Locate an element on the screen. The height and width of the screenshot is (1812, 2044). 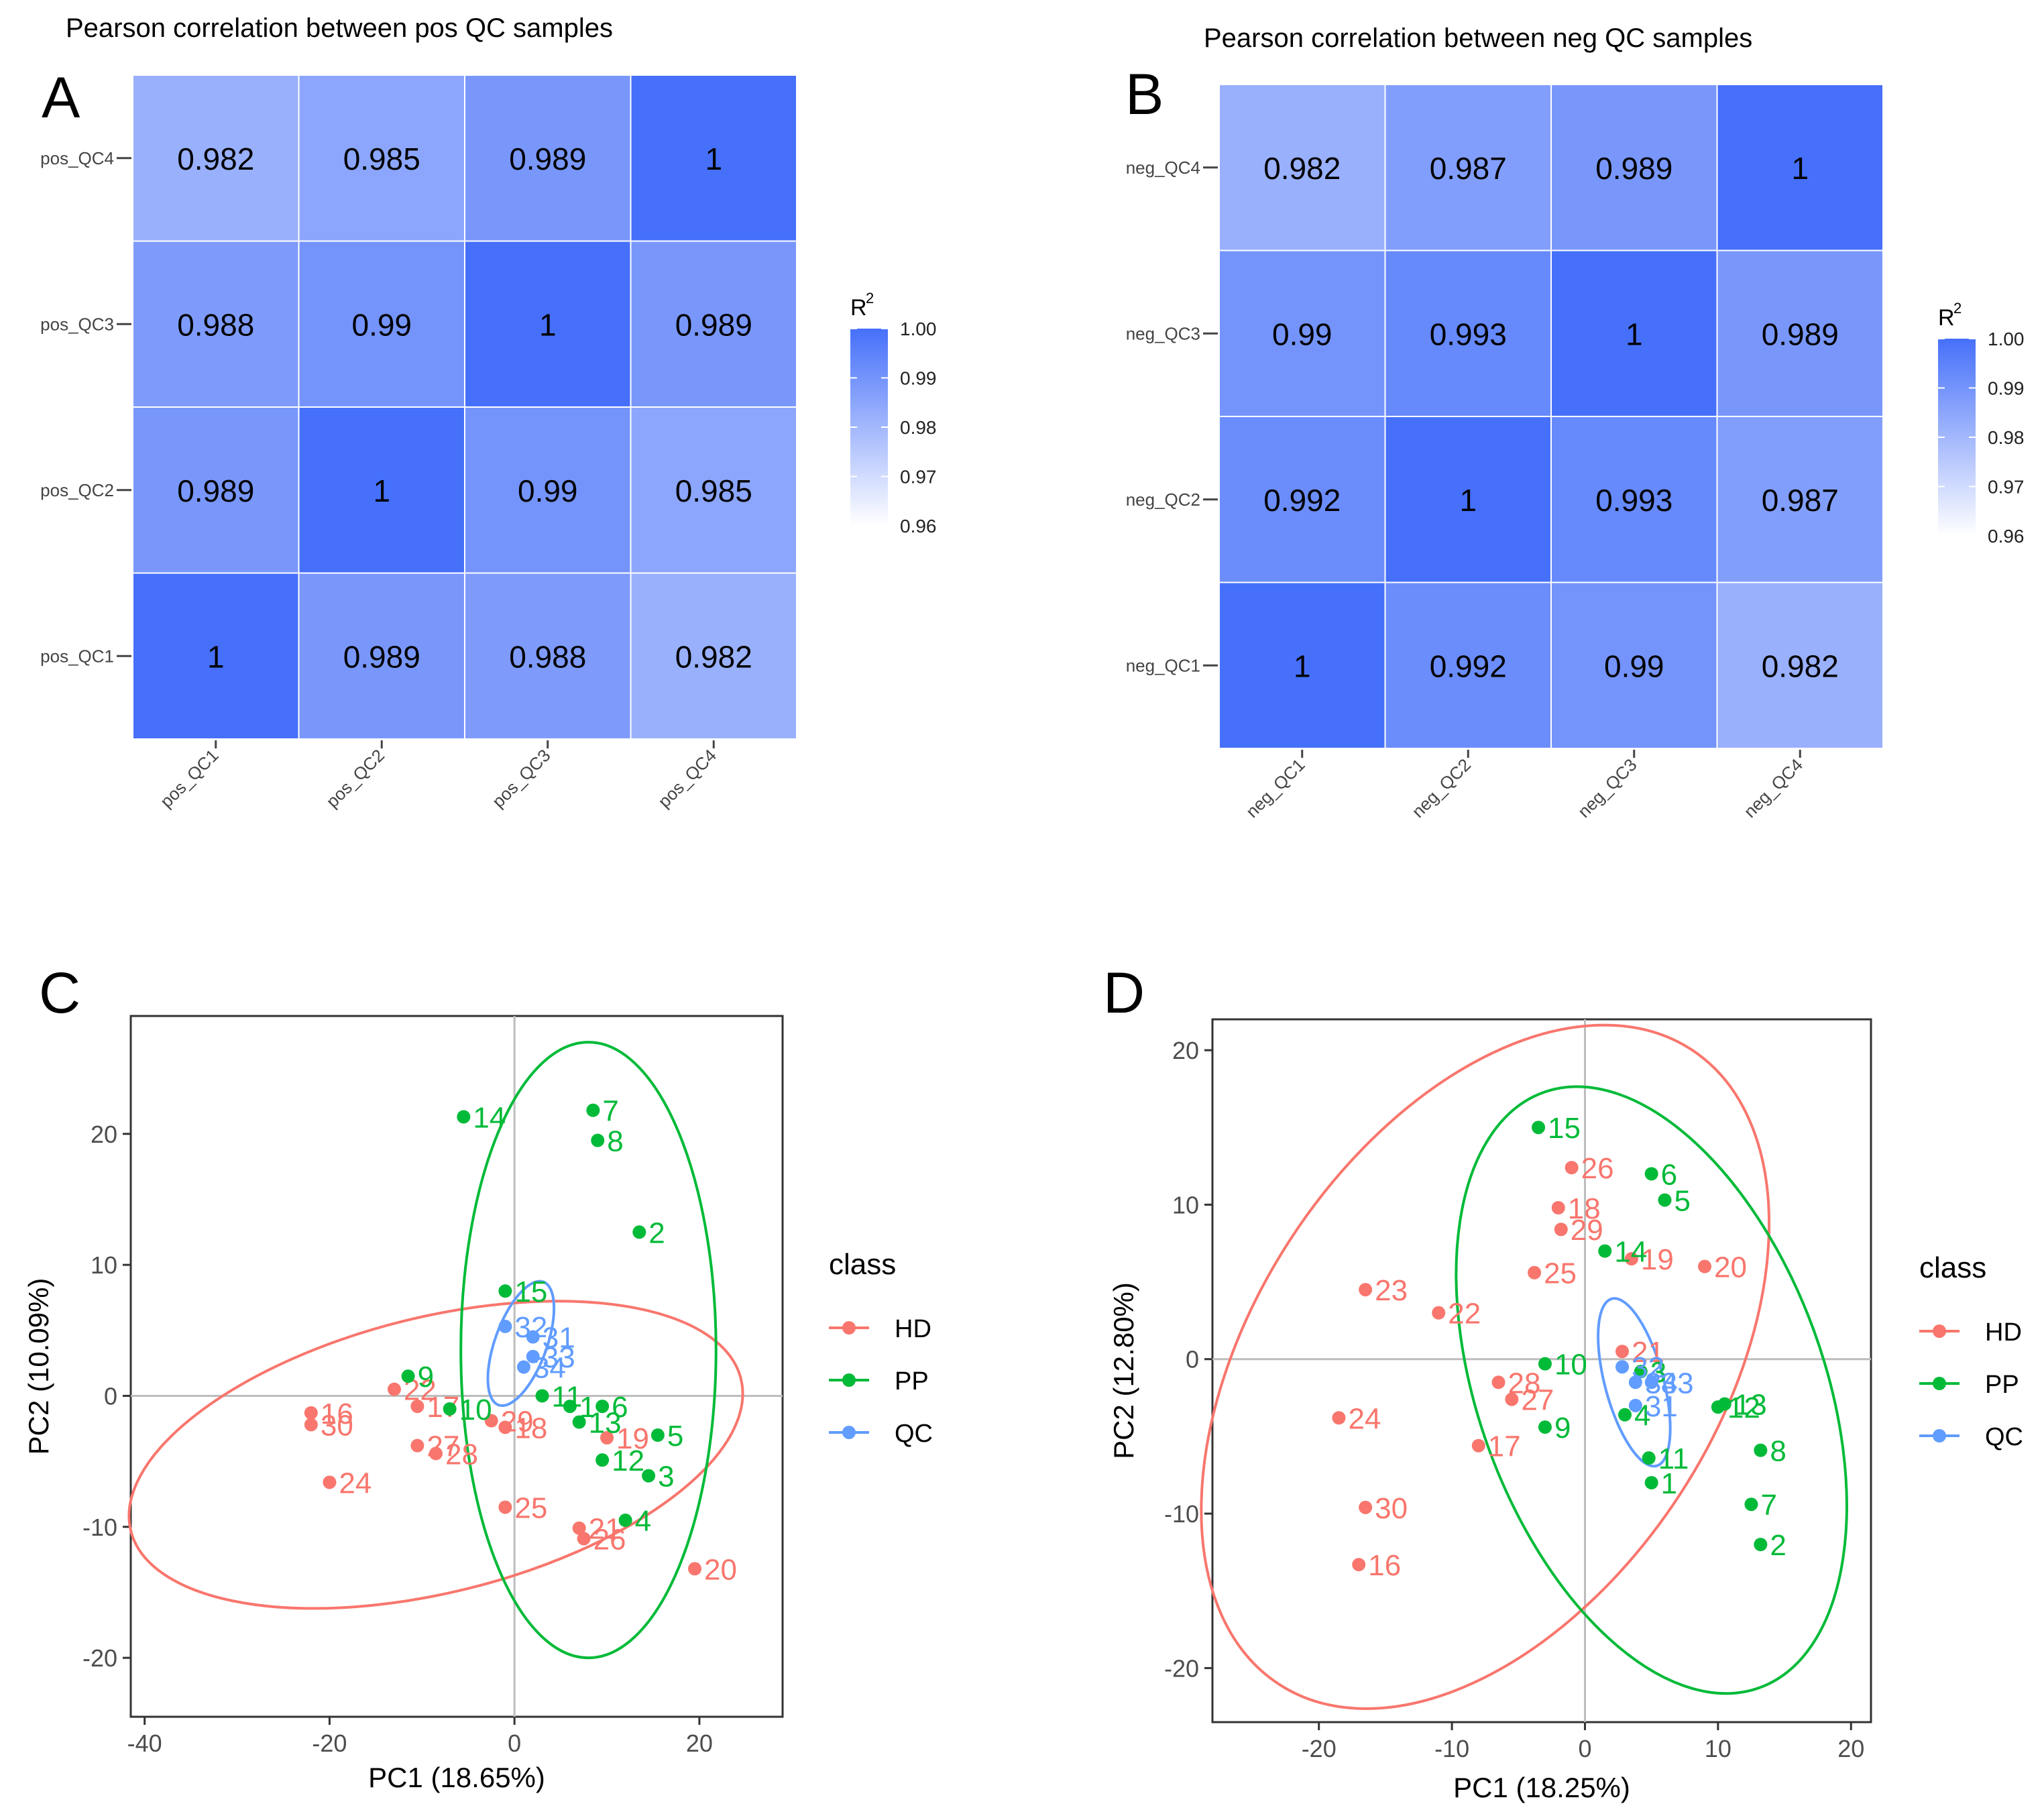
point-label: 28 is located at coordinates (461, 1454).